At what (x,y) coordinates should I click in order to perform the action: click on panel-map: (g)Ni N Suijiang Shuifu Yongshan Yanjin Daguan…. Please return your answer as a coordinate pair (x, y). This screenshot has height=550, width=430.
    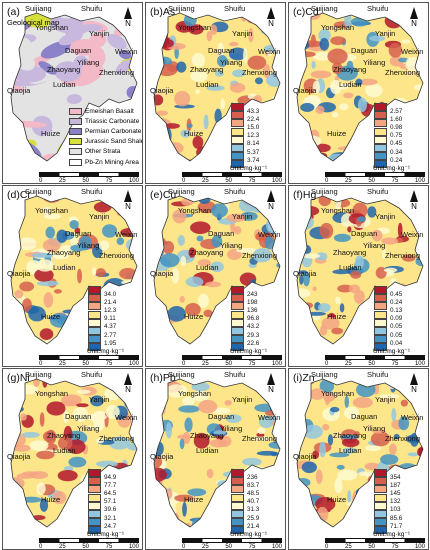
    Looking at the image, I should click on (72, 459).